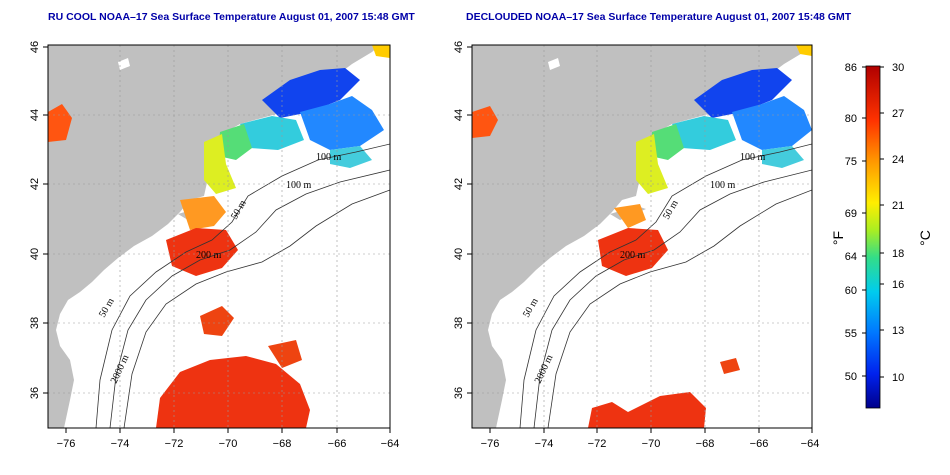 The width and height of the screenshot is (950, 475). What do you see at coordinates (898, 285) in the screenshot?
I see `colorbar-c-tick-label: 16` at bounding box center [898, 285].